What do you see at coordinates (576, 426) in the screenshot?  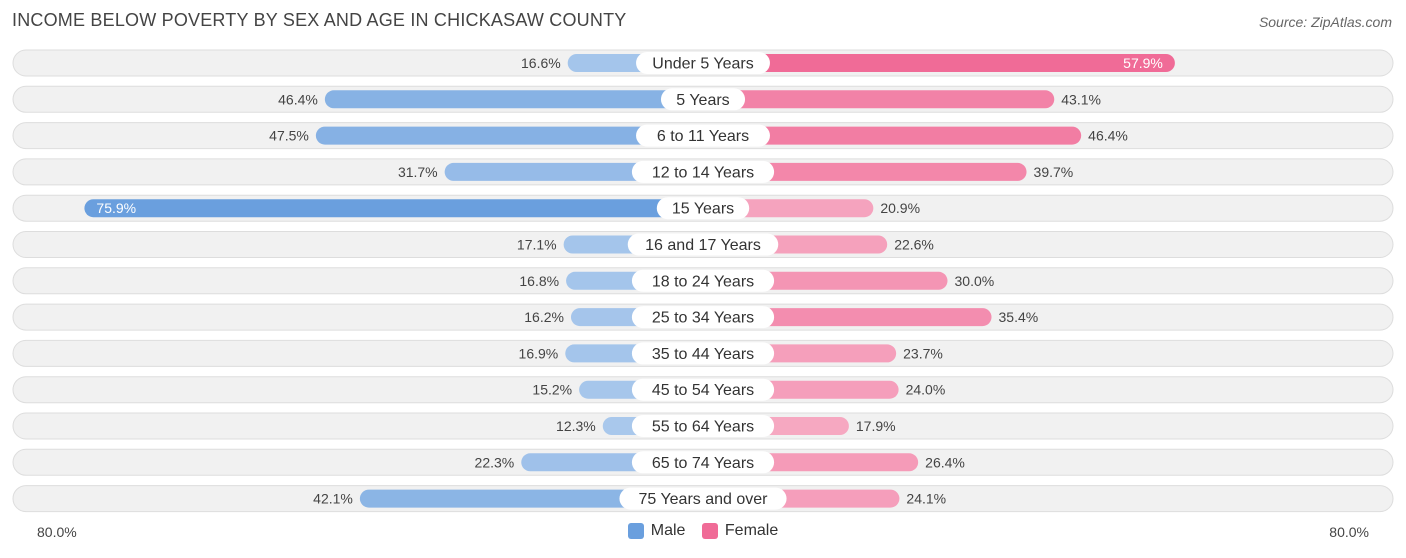 I see `male-value-label: 12.3%` at bounding box center [576, 426].